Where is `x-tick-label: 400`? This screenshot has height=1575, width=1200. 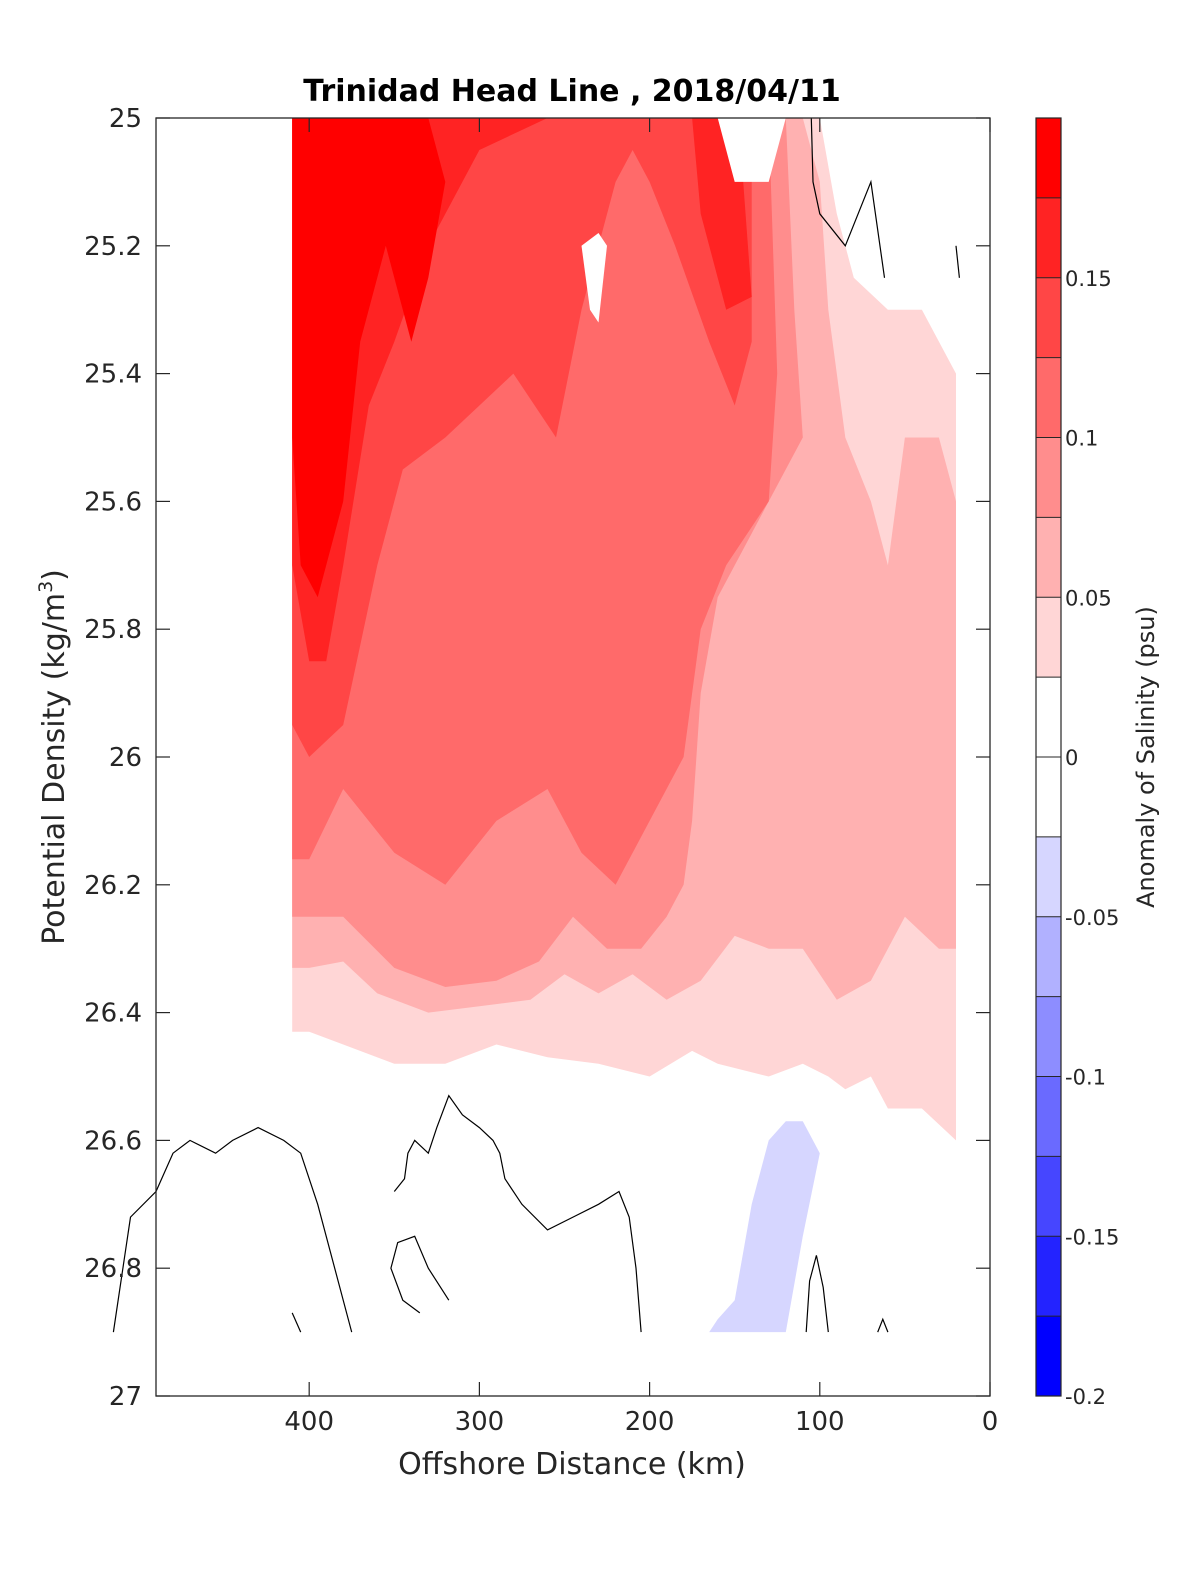
x-tick-label: 400 is located at coordinates (309, 1422).